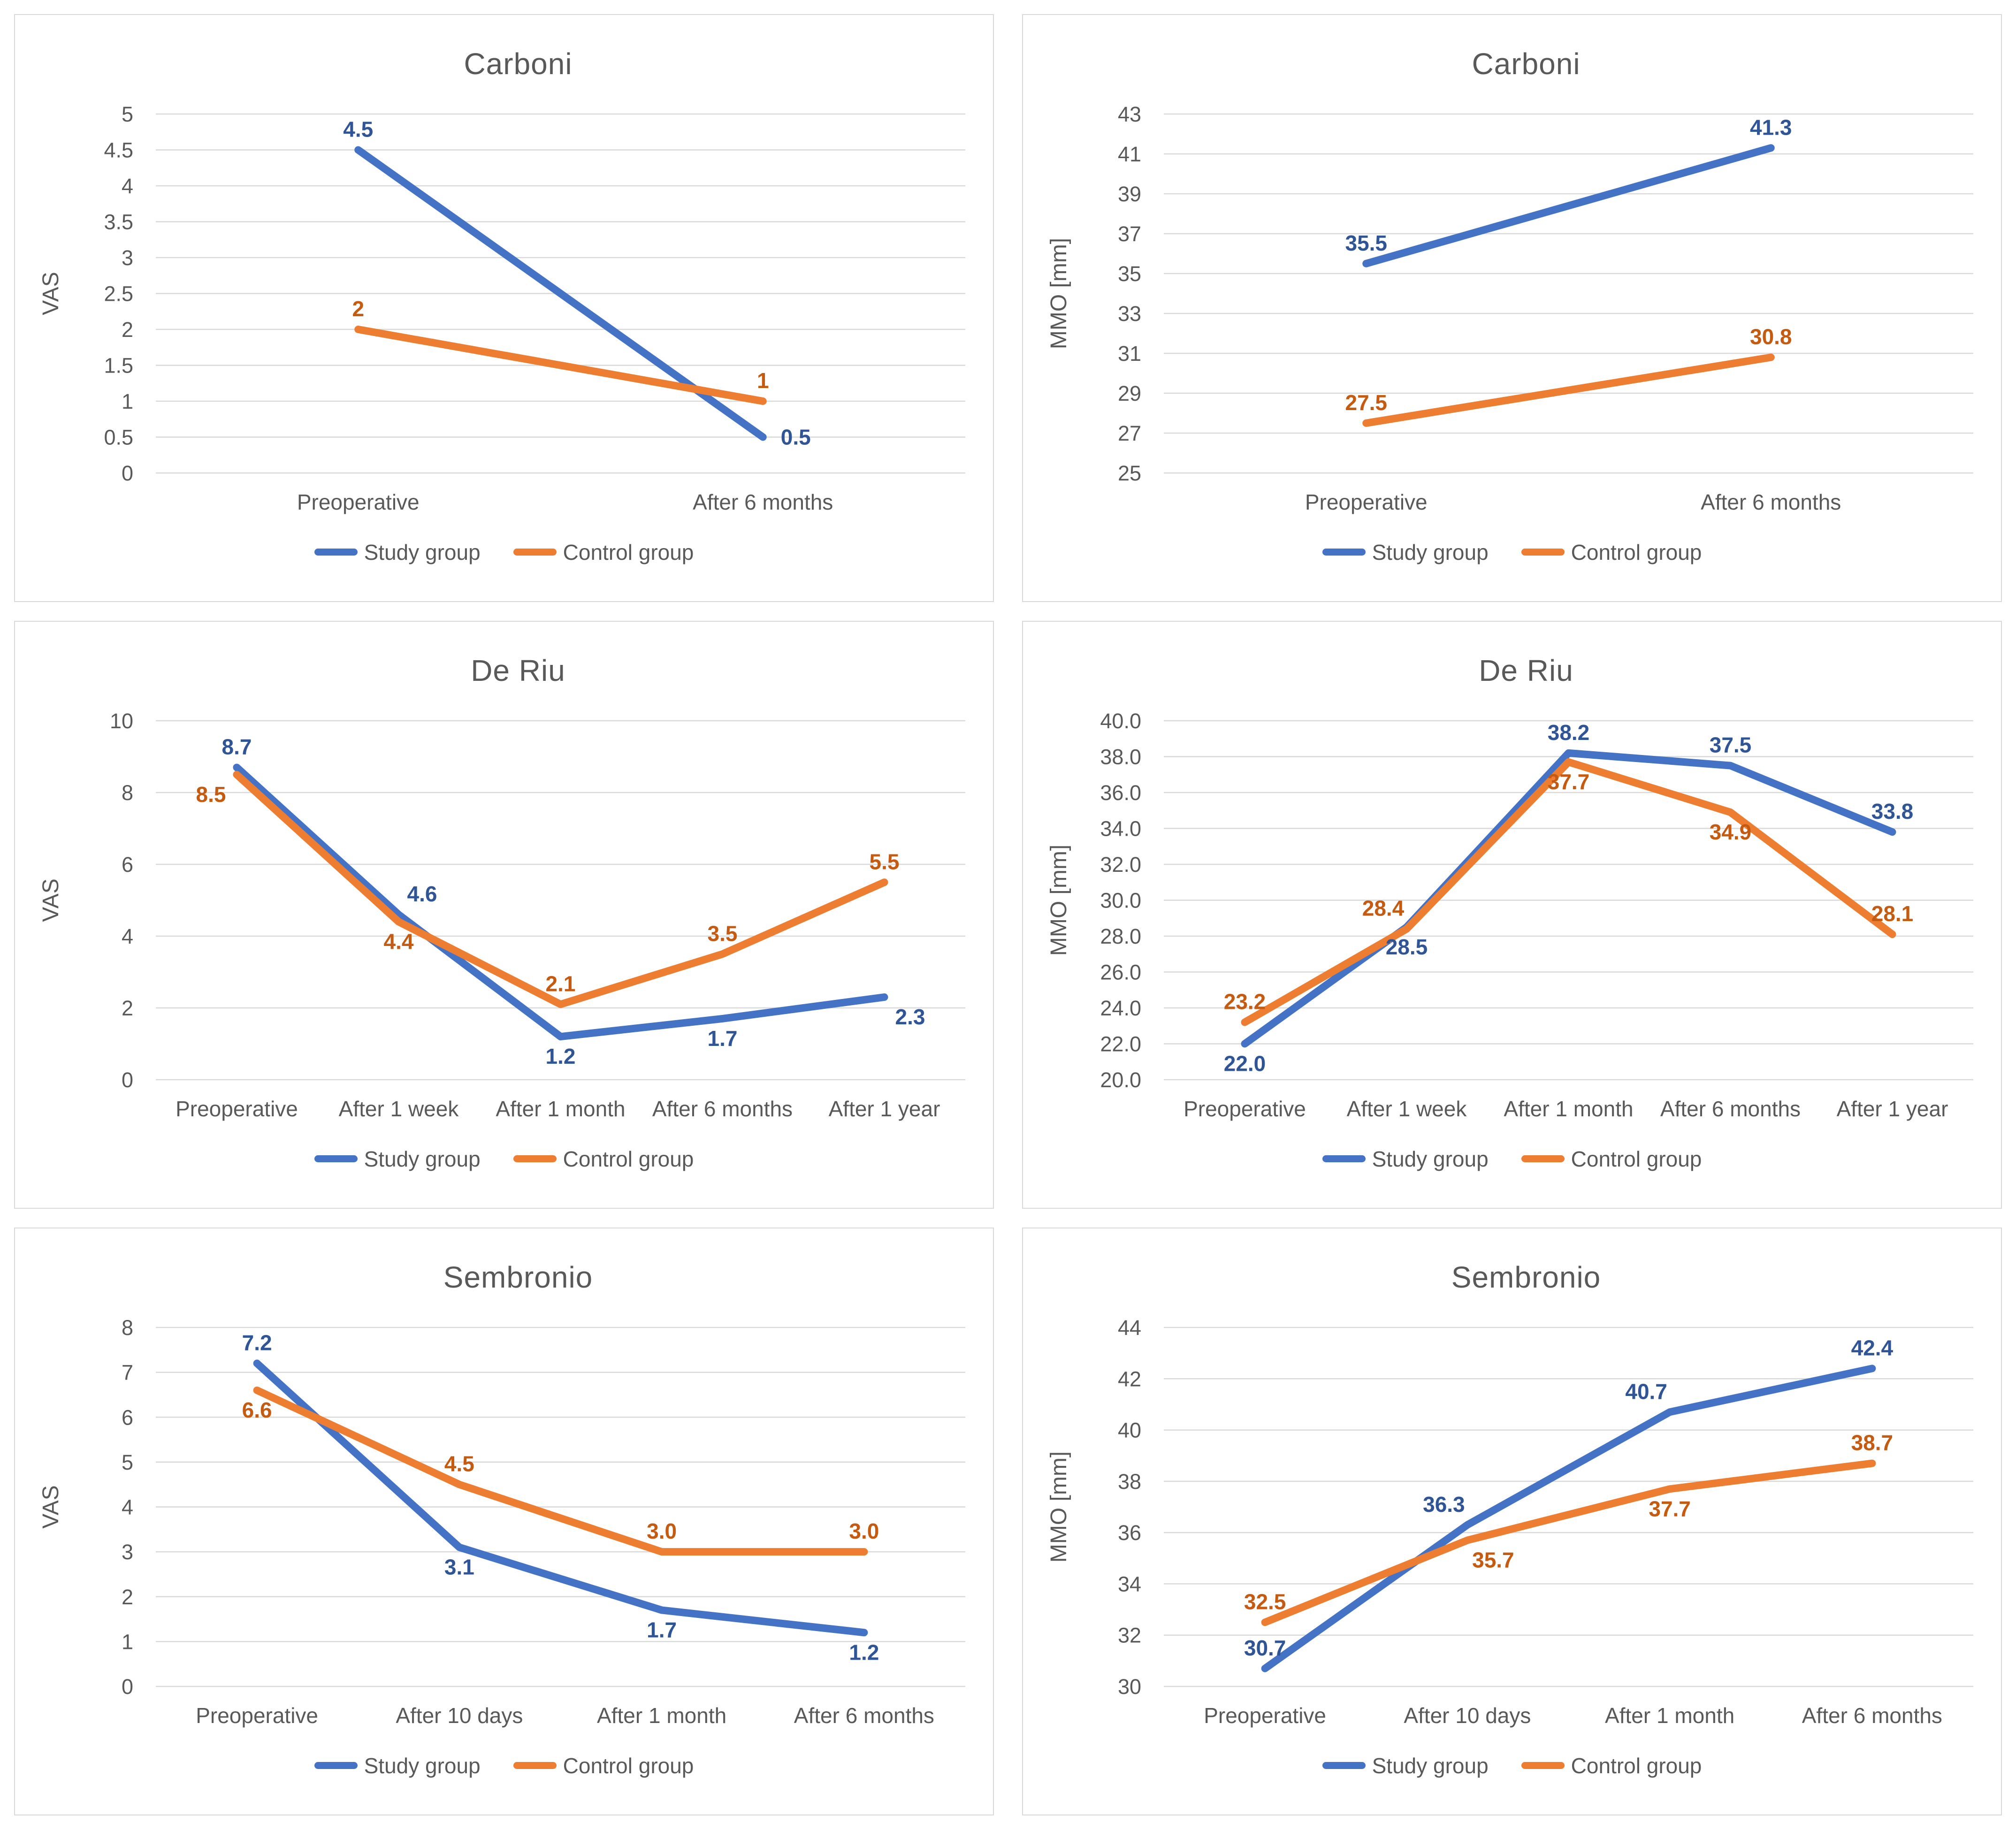 Image resolution: width=2016 pixels, height=1830 pixels. What do you see at coordinates (1569, 732) in the screenshot?
I see `study-data-label: 38.2` at bounding box center [1569, 732].